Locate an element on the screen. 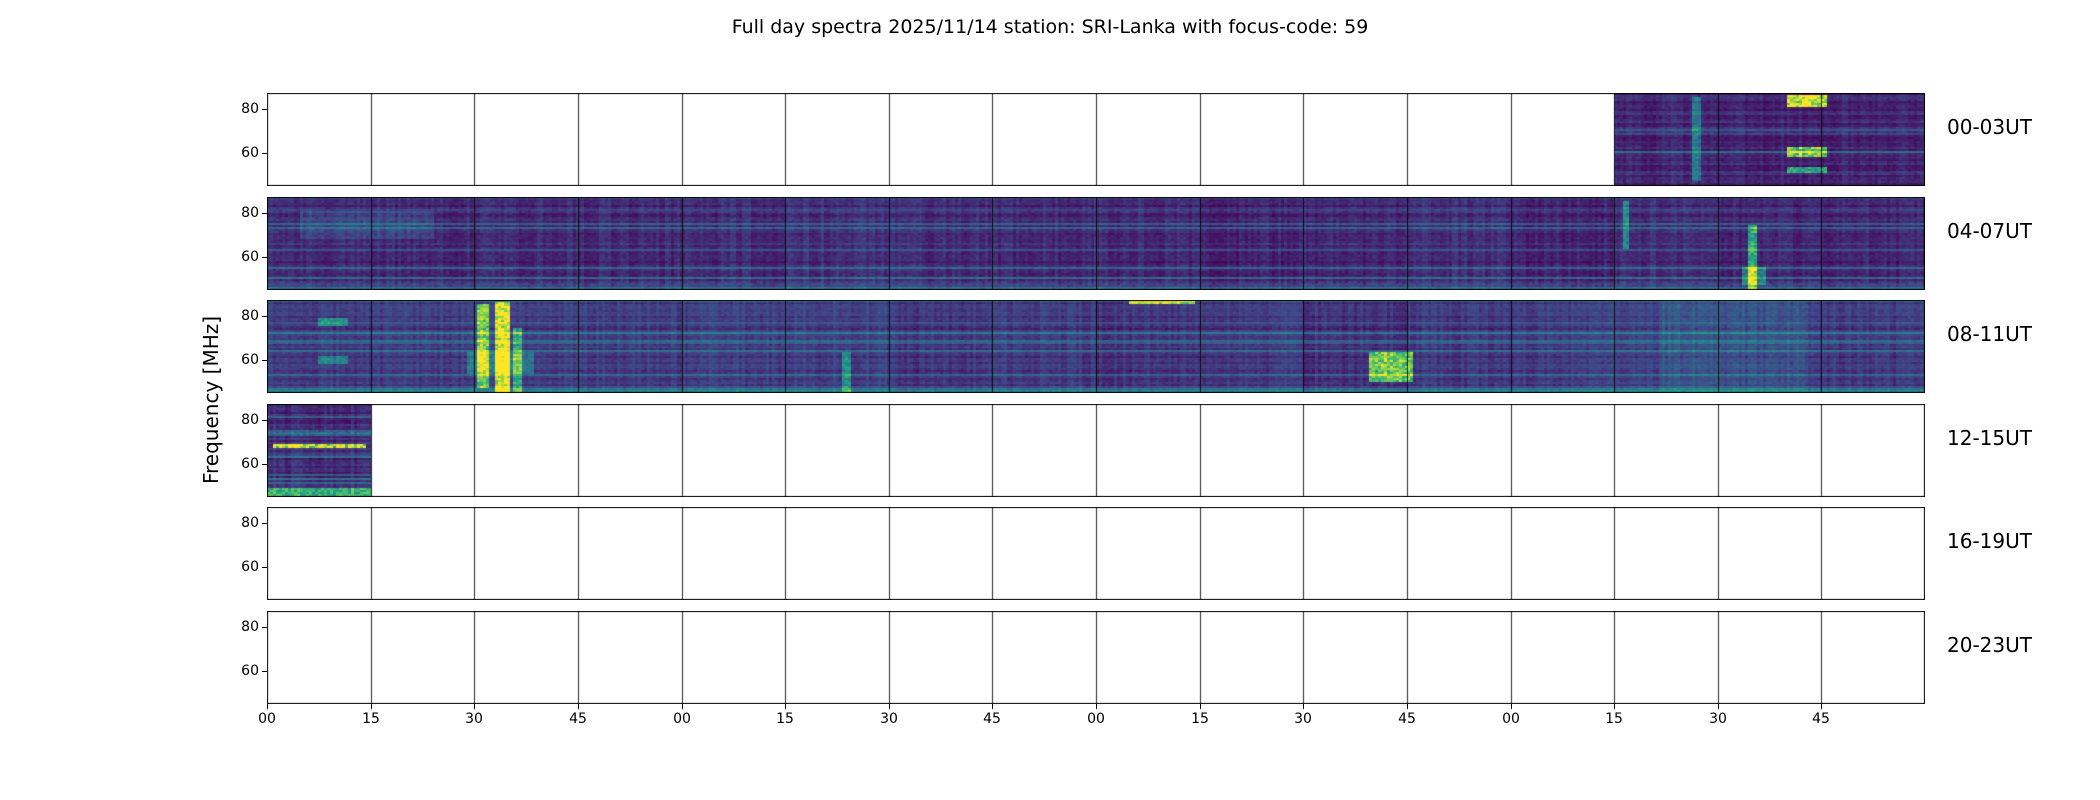 The image size is (2100, 800). row-label-16-19UT: 16-19UT is located at coordinates (1989, 541).